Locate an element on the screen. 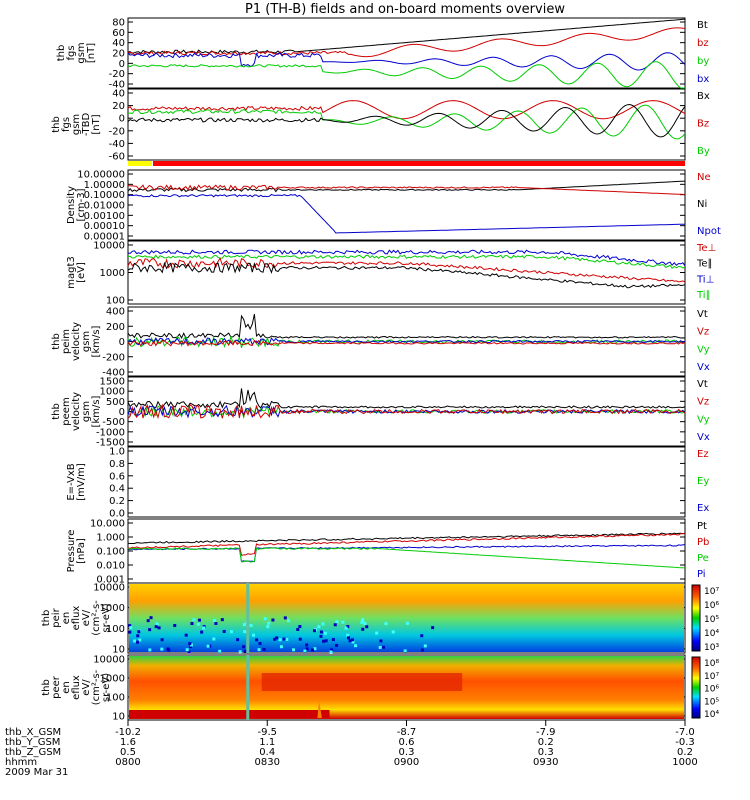 This screenshot has height=800, width=750. legend-vx: Vx is located at coordinates (703, 437).